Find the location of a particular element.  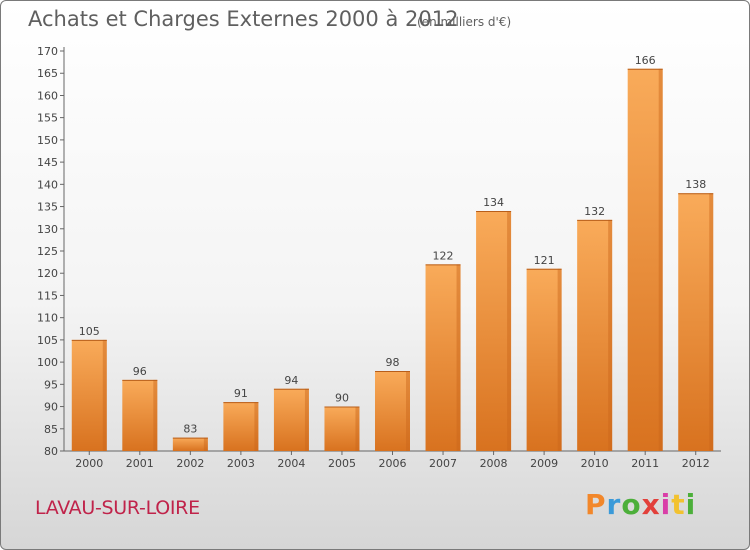

y-tick-label: 115 is located at coordinates (47, 295).